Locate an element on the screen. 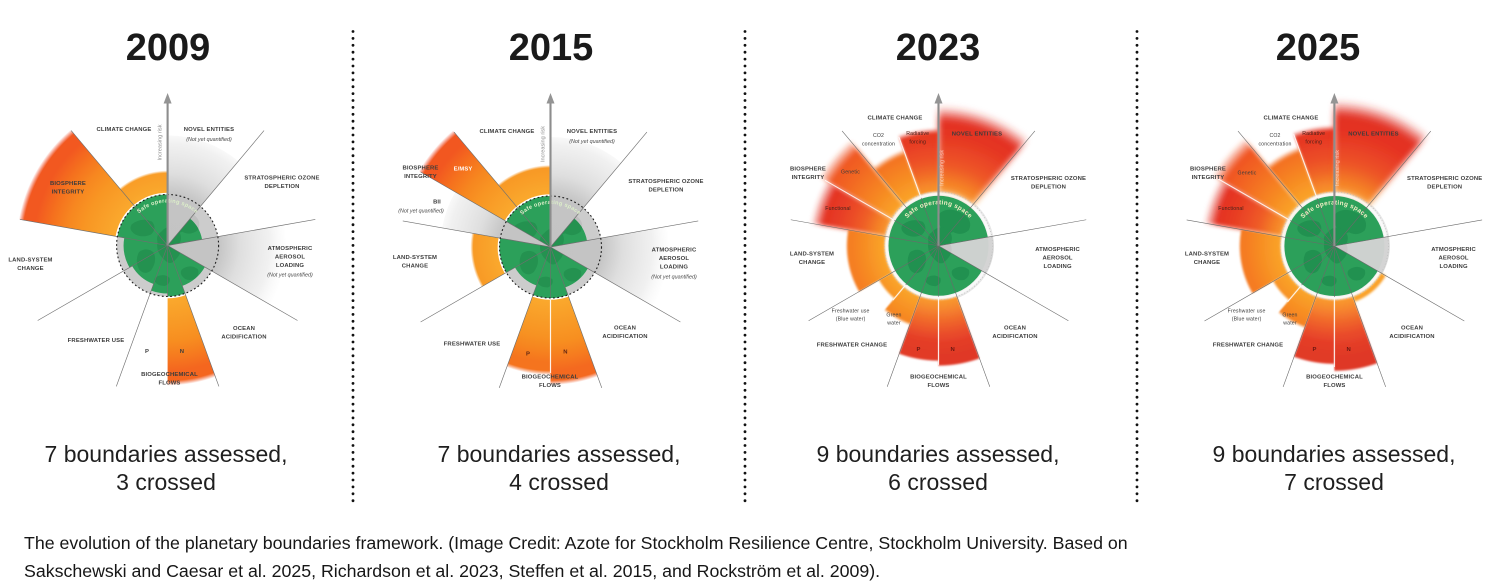  svg-text: E/MSY is located at coordinates (463, 170).